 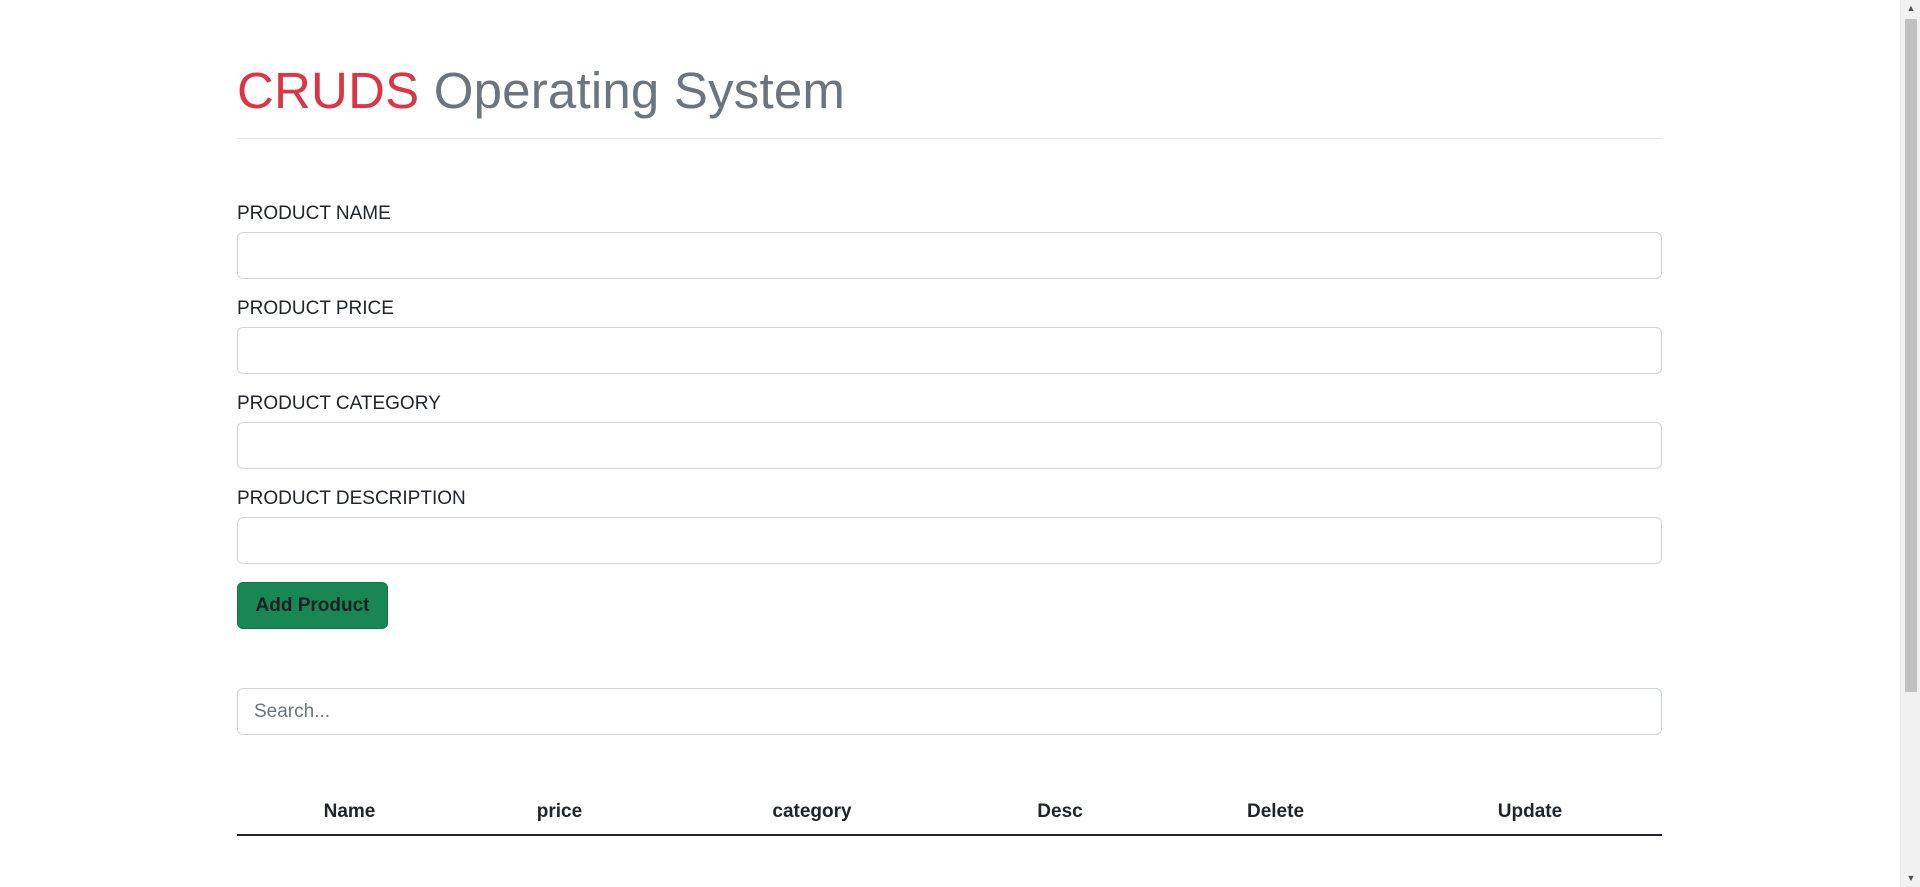 What do you see at coordinates (1275, 812) in the screenshot?
I see `column-header-delete: Delete` at bounding box center [1275, 812].